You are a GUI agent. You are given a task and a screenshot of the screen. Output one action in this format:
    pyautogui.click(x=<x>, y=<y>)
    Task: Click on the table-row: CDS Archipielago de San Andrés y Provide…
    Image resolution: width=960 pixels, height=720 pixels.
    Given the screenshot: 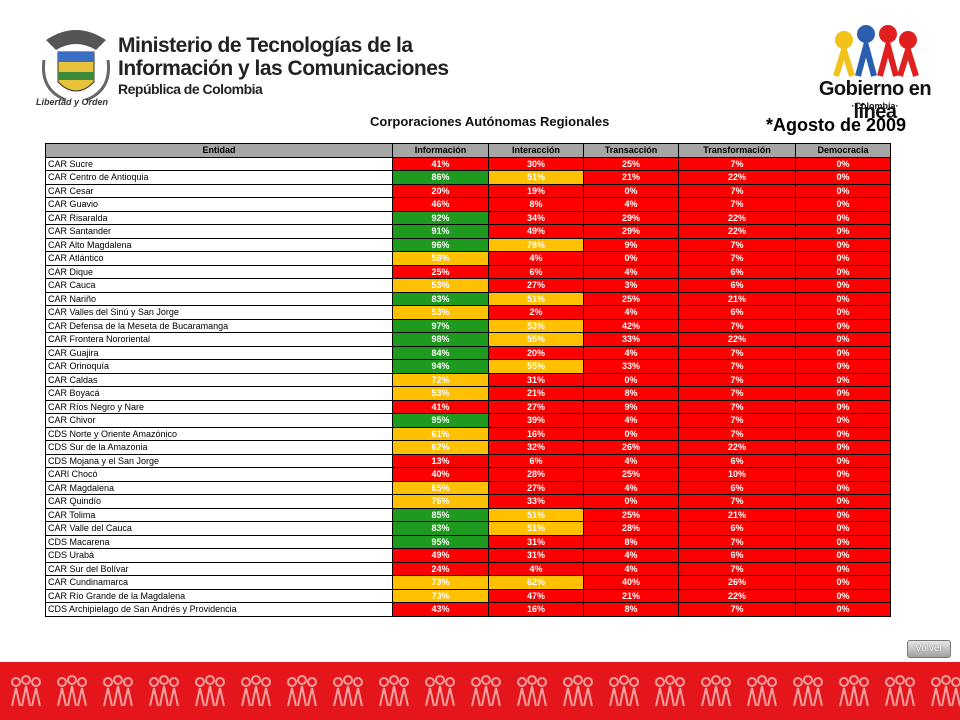 What is the action you would take?
    pyautogui.click(x=468, y=609)
    